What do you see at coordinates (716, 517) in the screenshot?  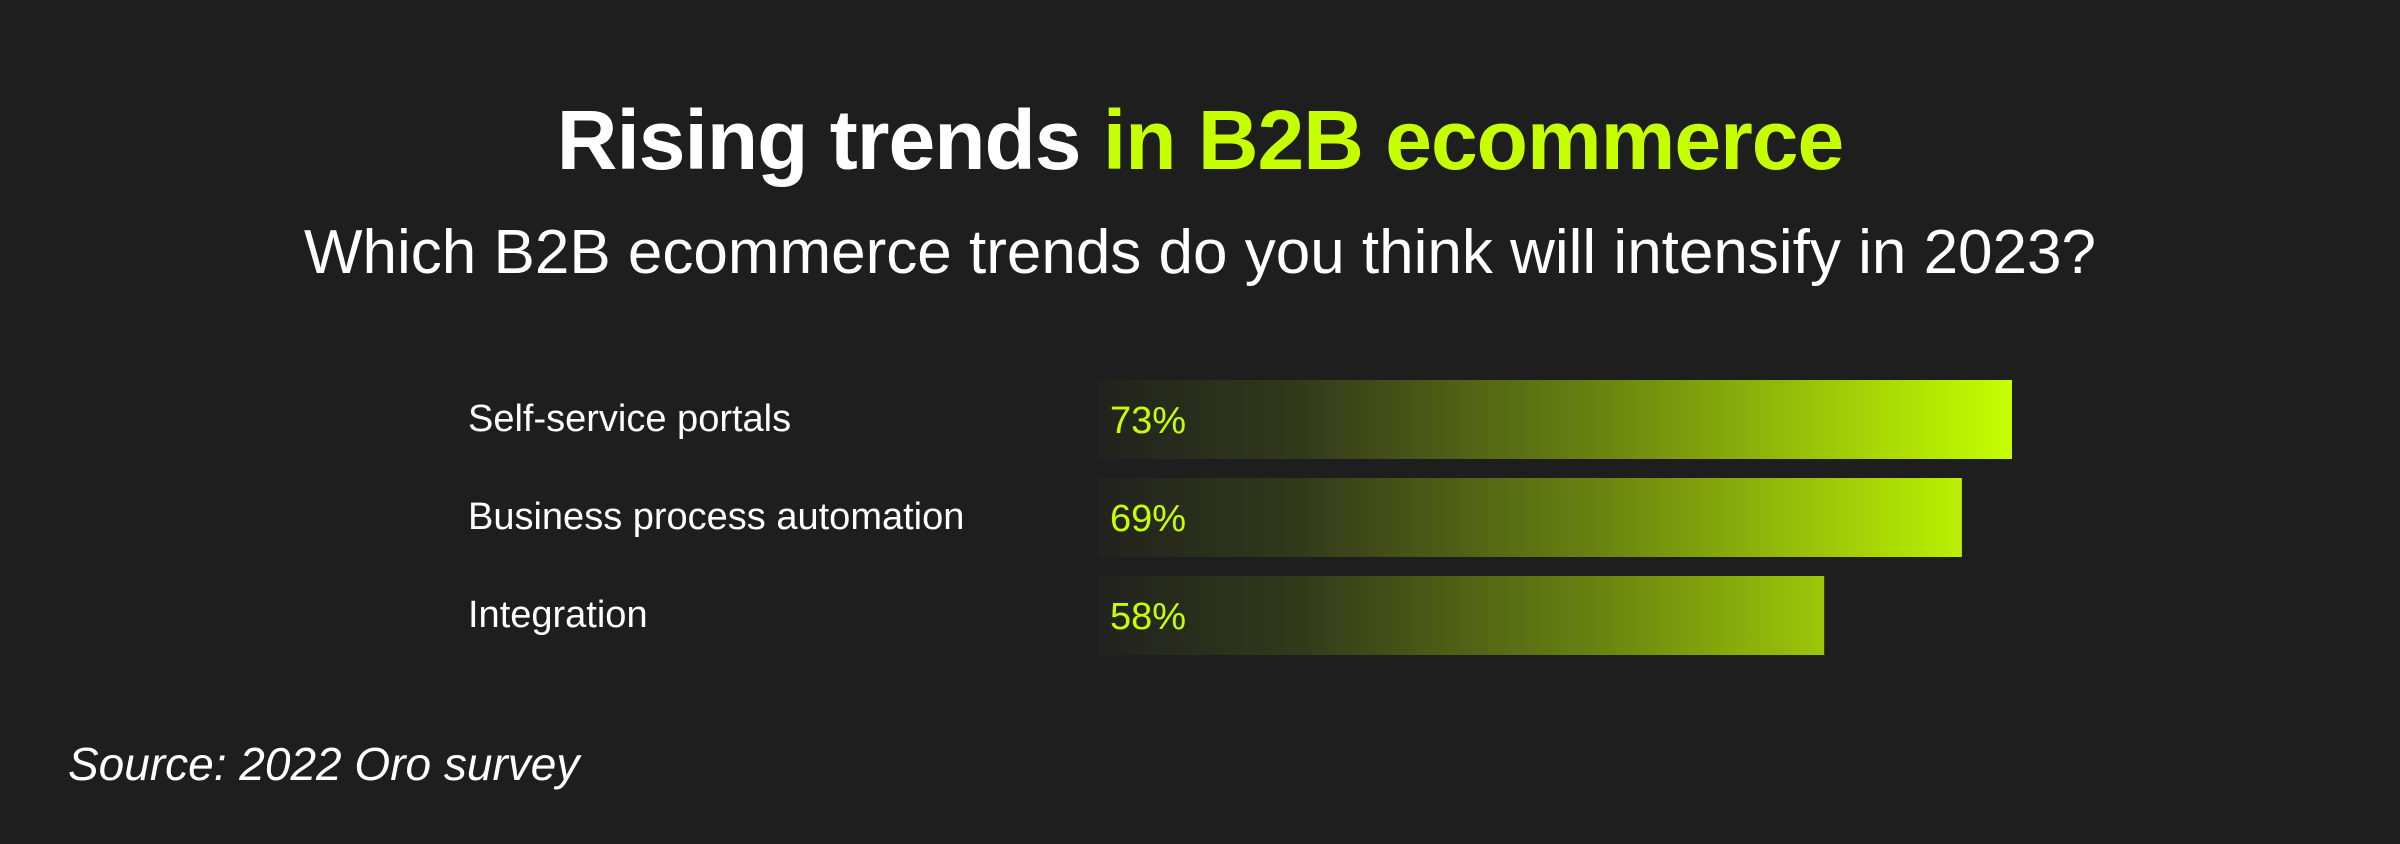 I see `category-label: Business process automation` at bounding box center [716, 517].